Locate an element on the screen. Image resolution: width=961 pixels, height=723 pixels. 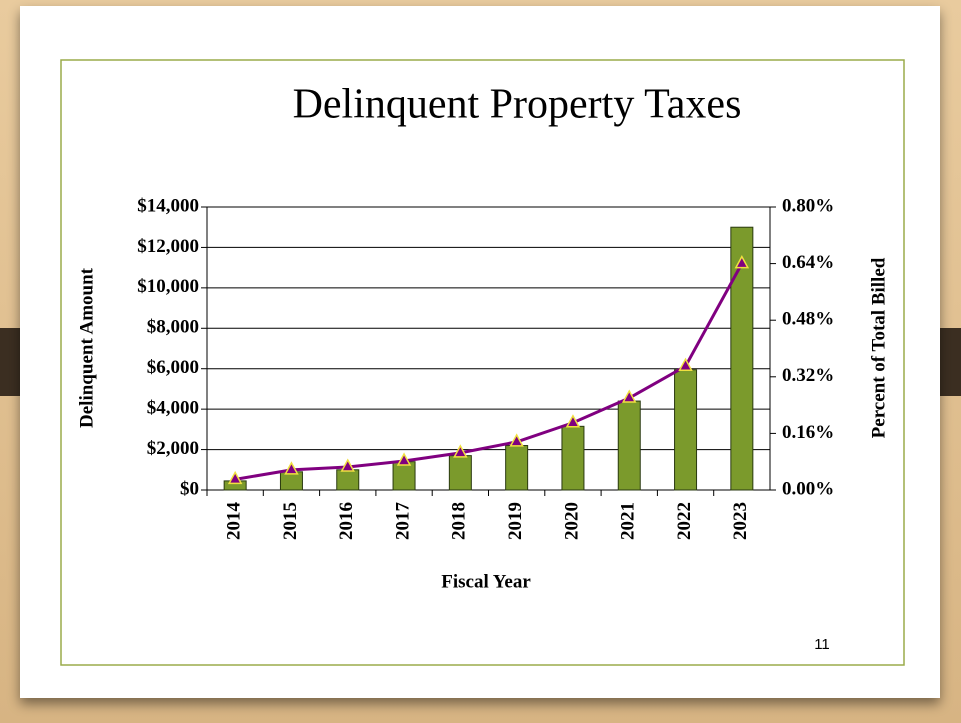
y-axis-title: Delinquent Amount is located at coordinates (86, 347).